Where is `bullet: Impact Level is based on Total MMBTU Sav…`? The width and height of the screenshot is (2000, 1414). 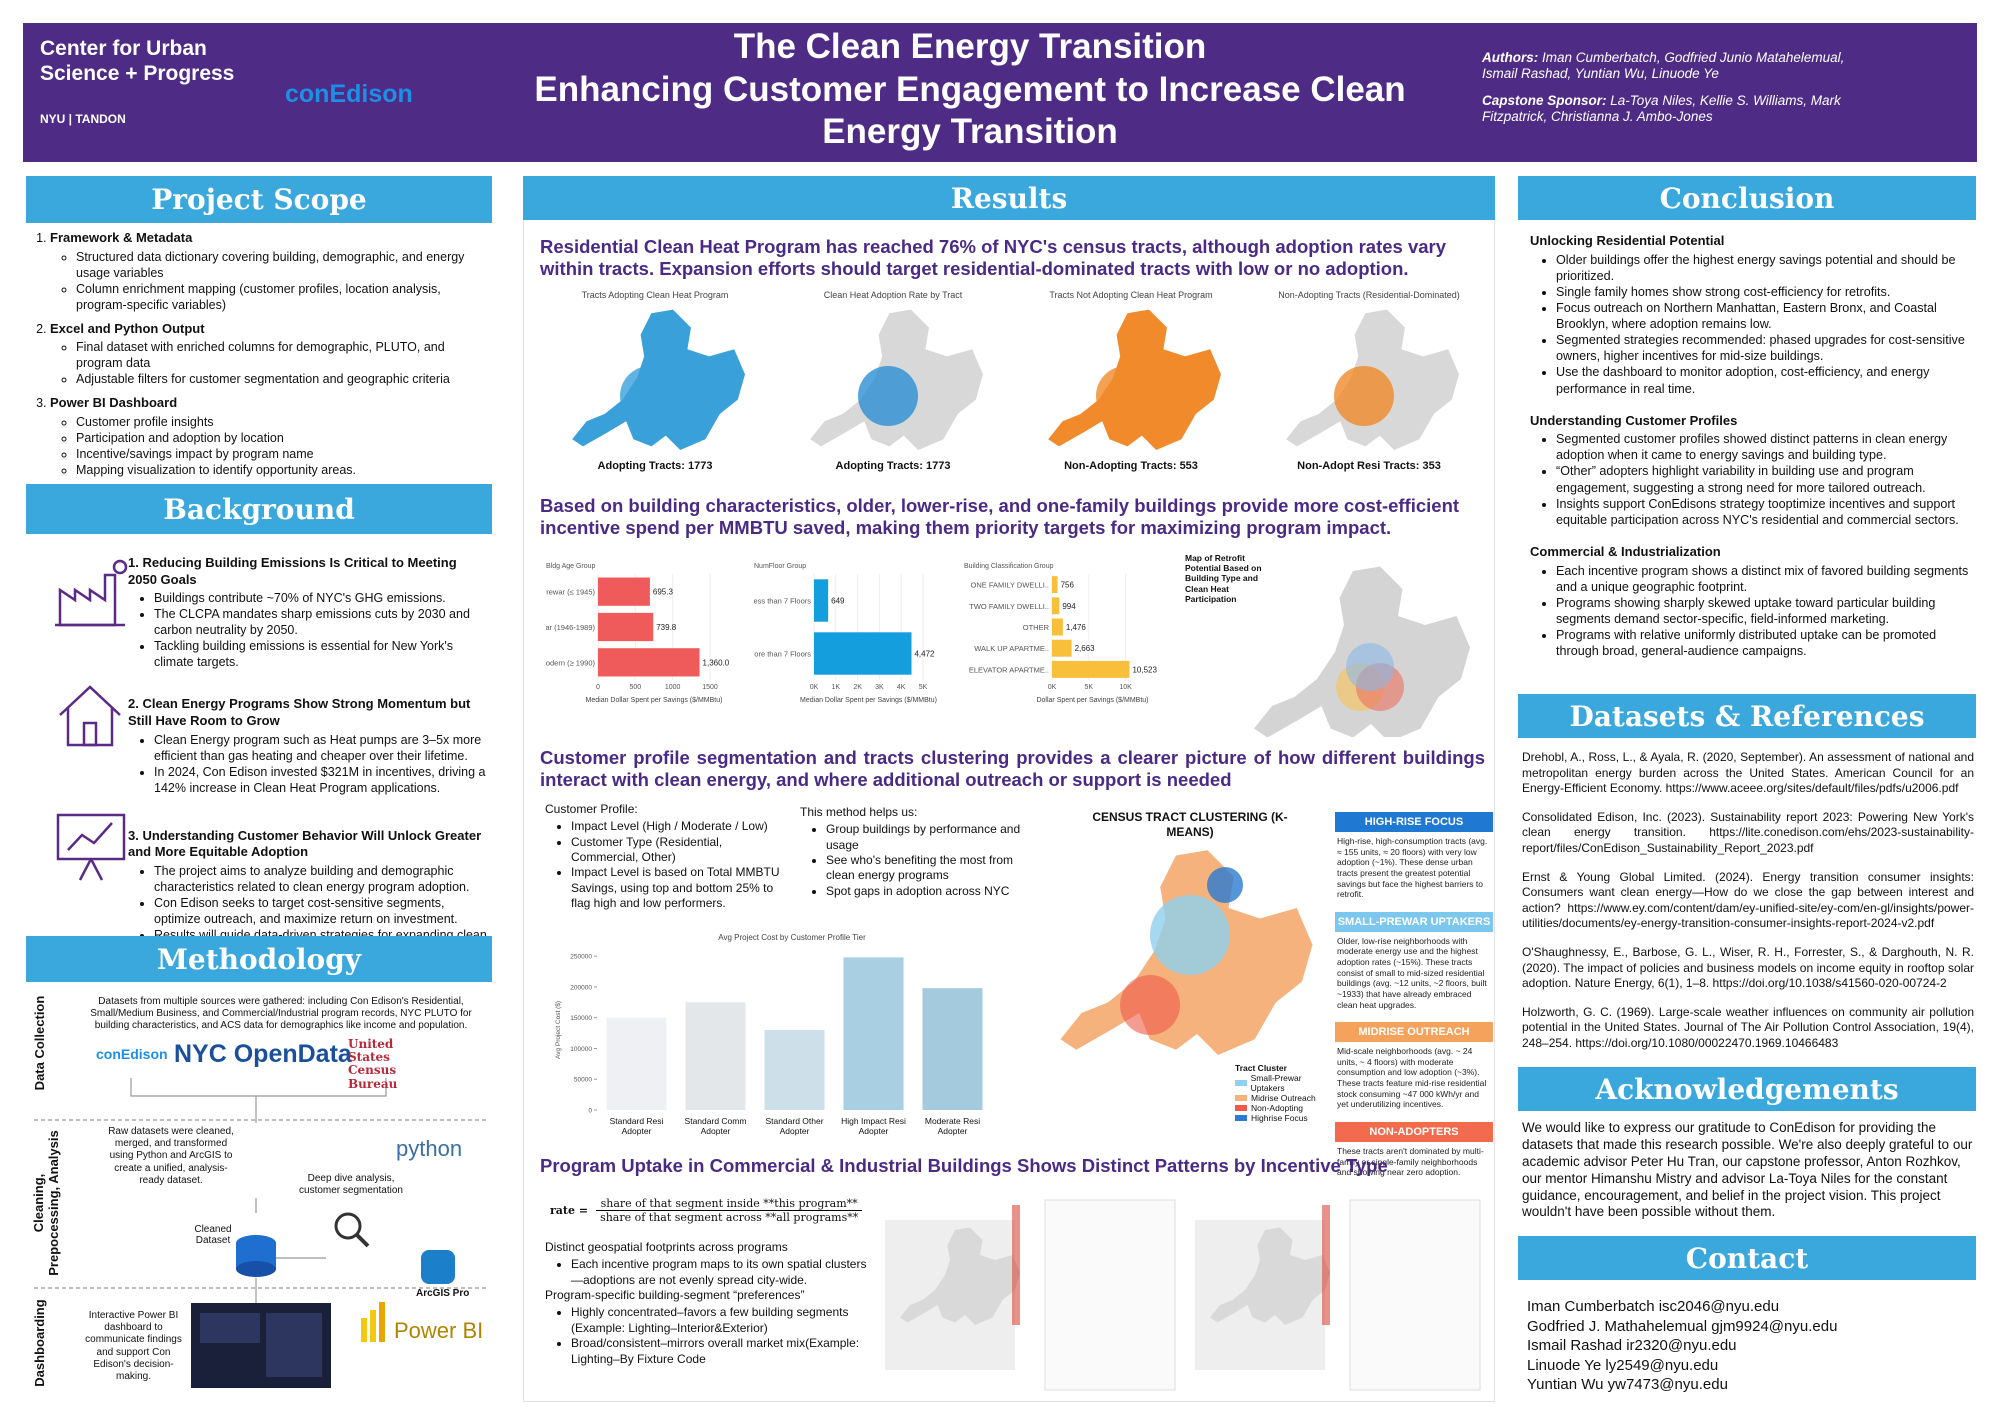 bullet: Impact Level is based on Total MMBTU Sav… is located at coordinates (678, 888).